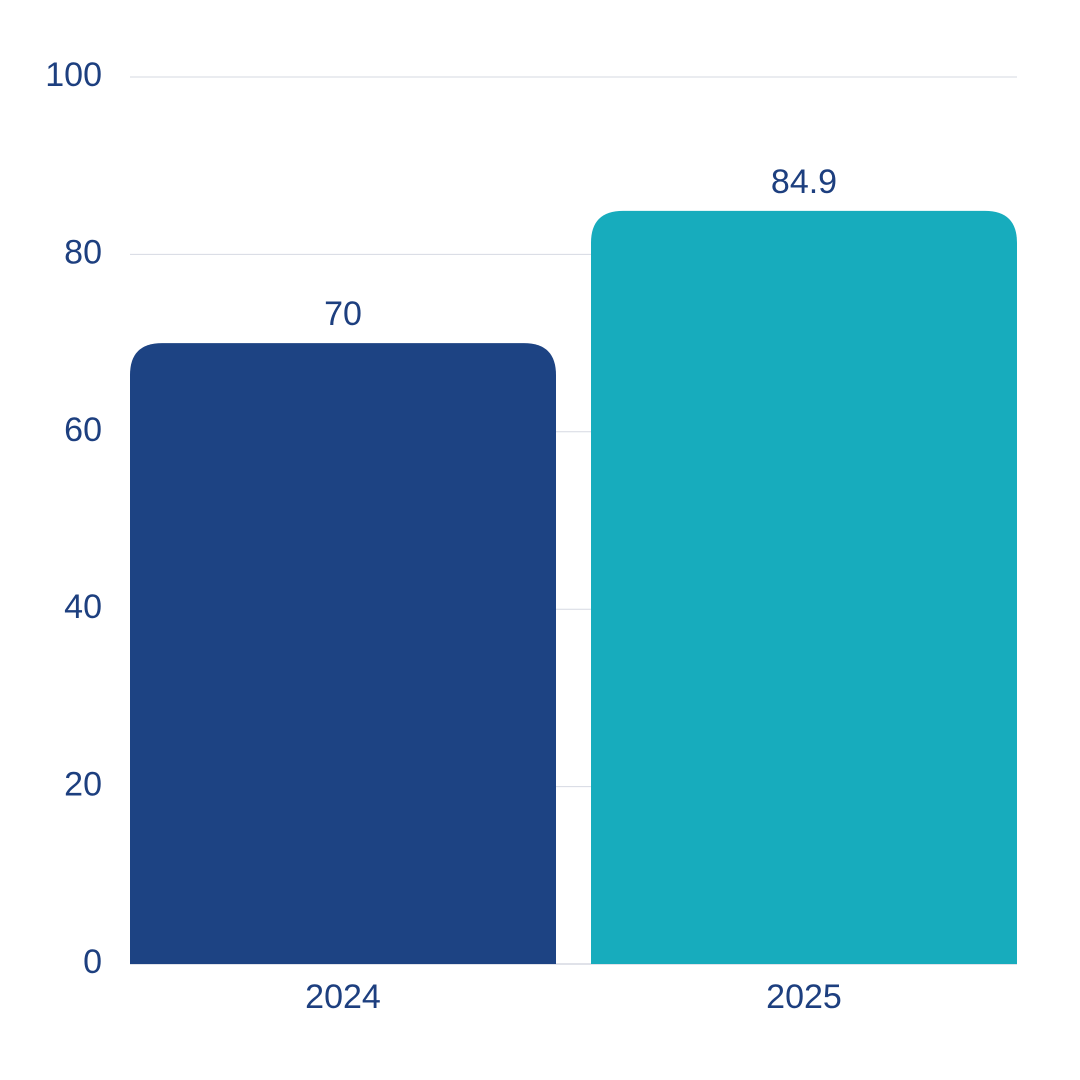 This screenshot has height=1080, width=1080. I want to click on y-tick-label-80: 80, so click(83, 252).